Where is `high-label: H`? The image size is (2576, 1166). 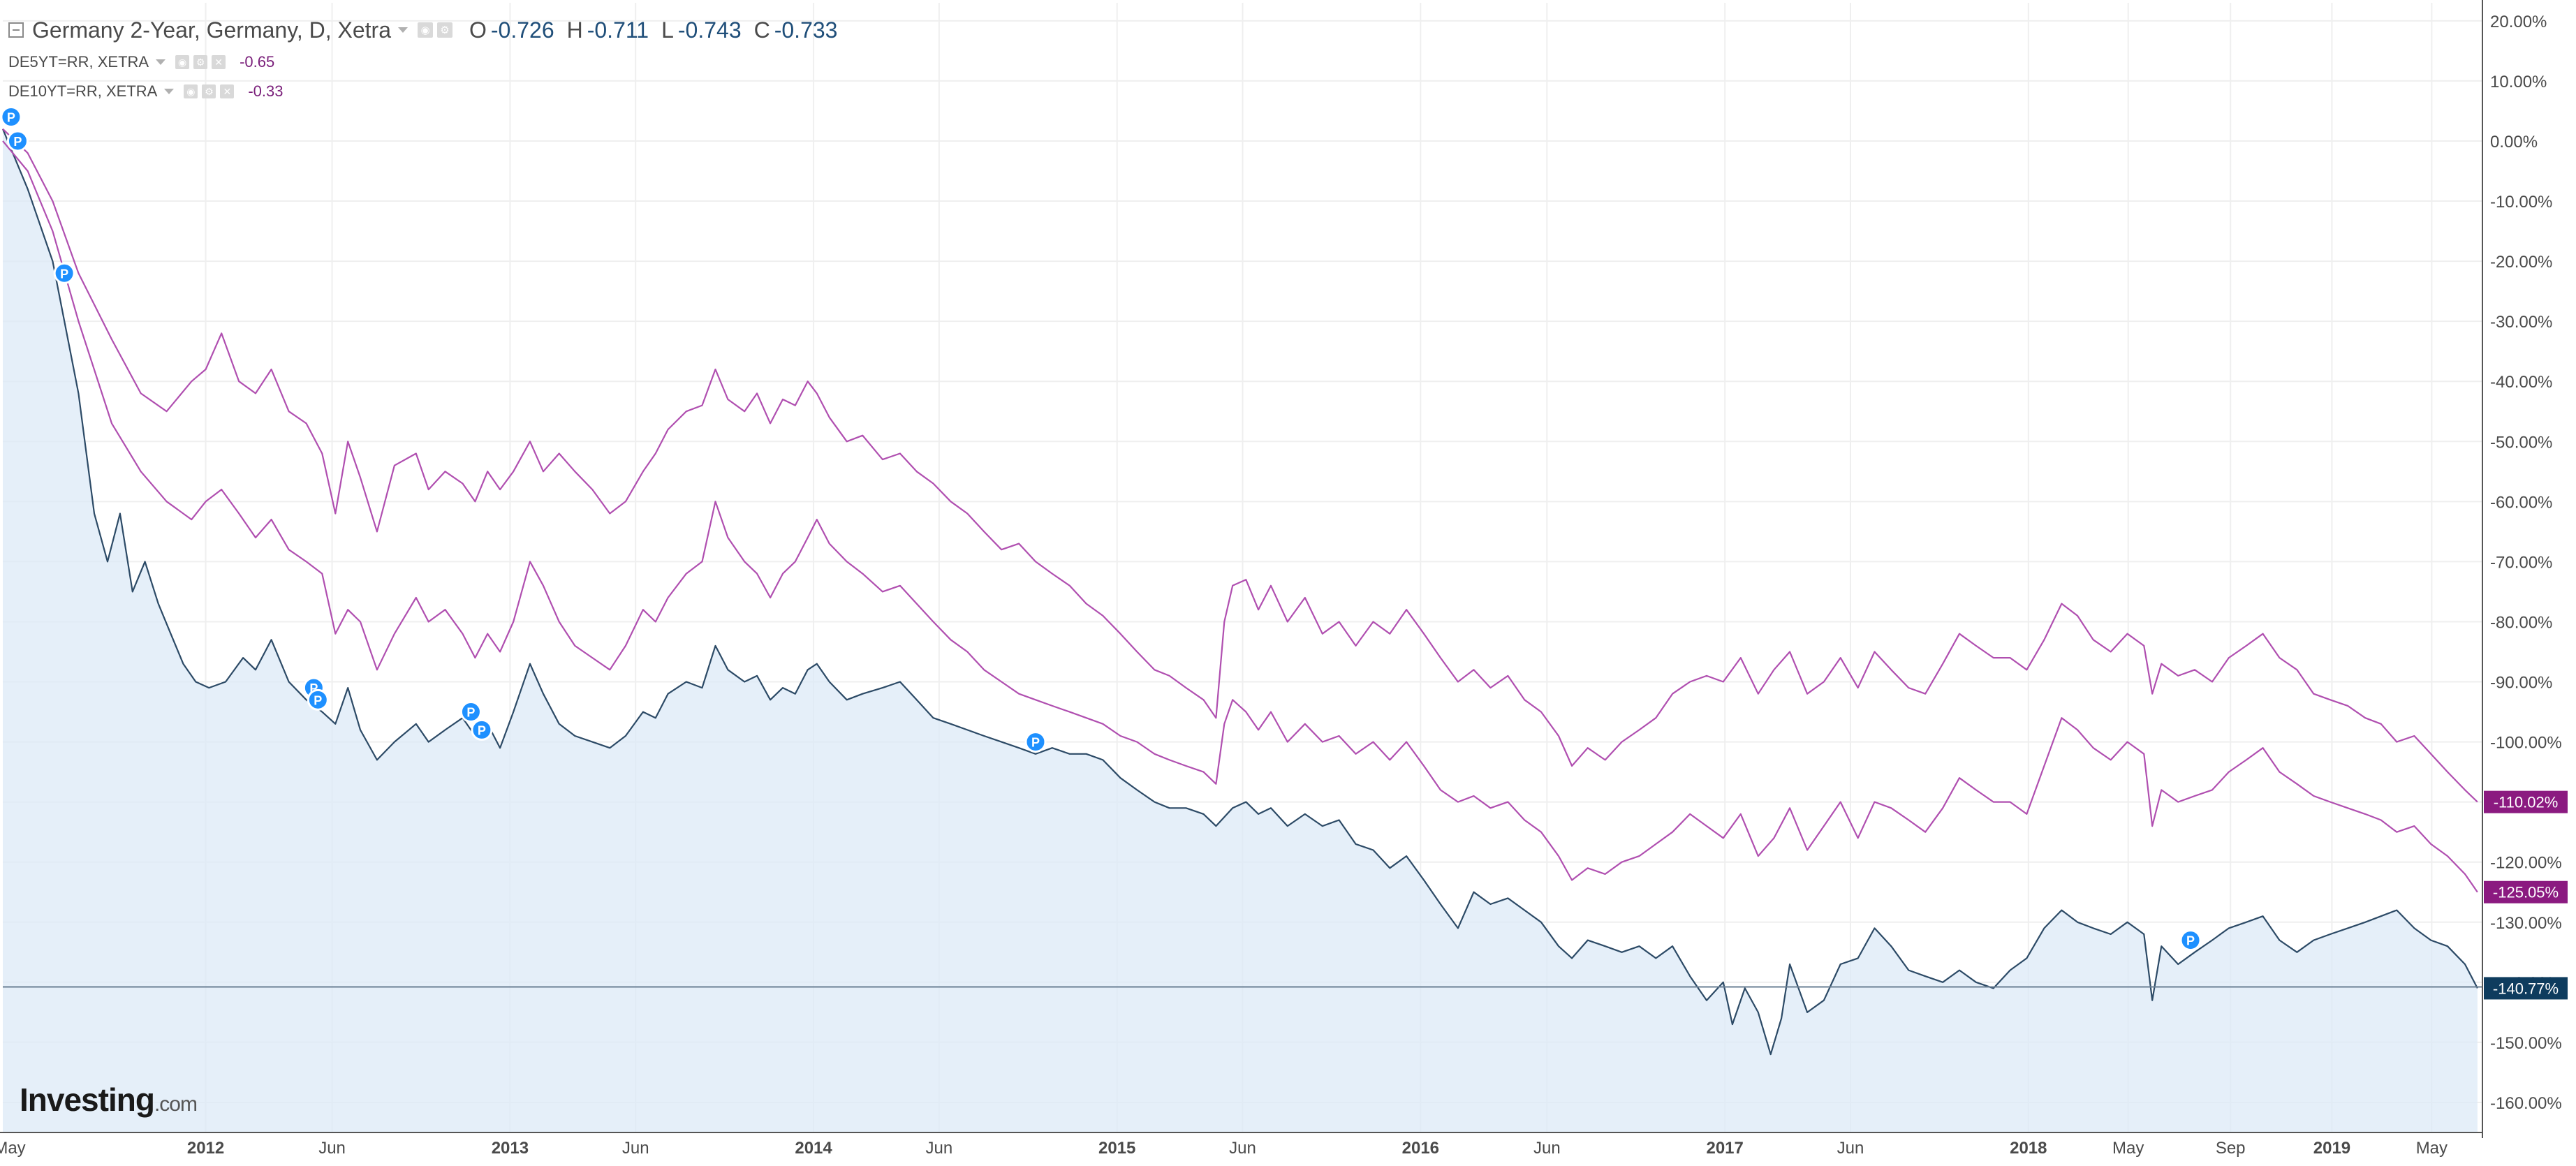 high-label: H is located at coordinates (574, 30).